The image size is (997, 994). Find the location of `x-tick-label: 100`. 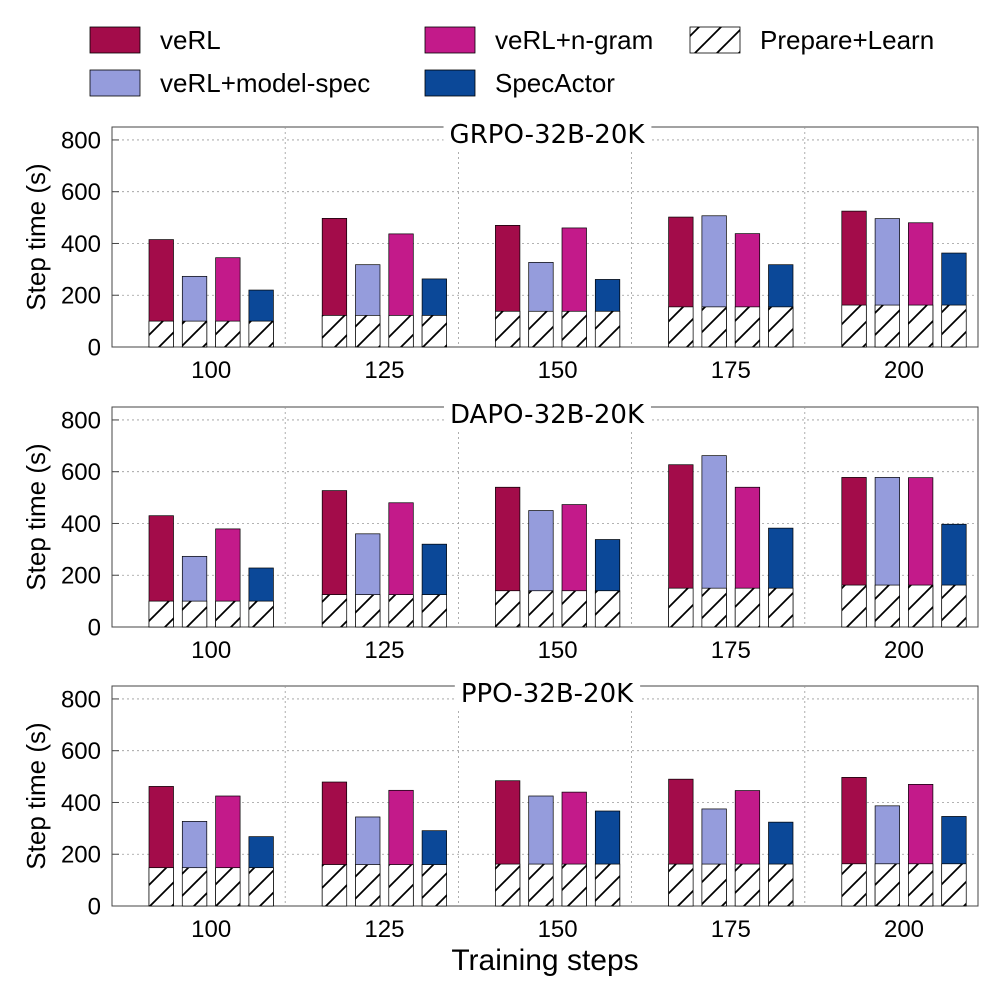

x-tick-label: 100 is located at coordinates (211, 650).